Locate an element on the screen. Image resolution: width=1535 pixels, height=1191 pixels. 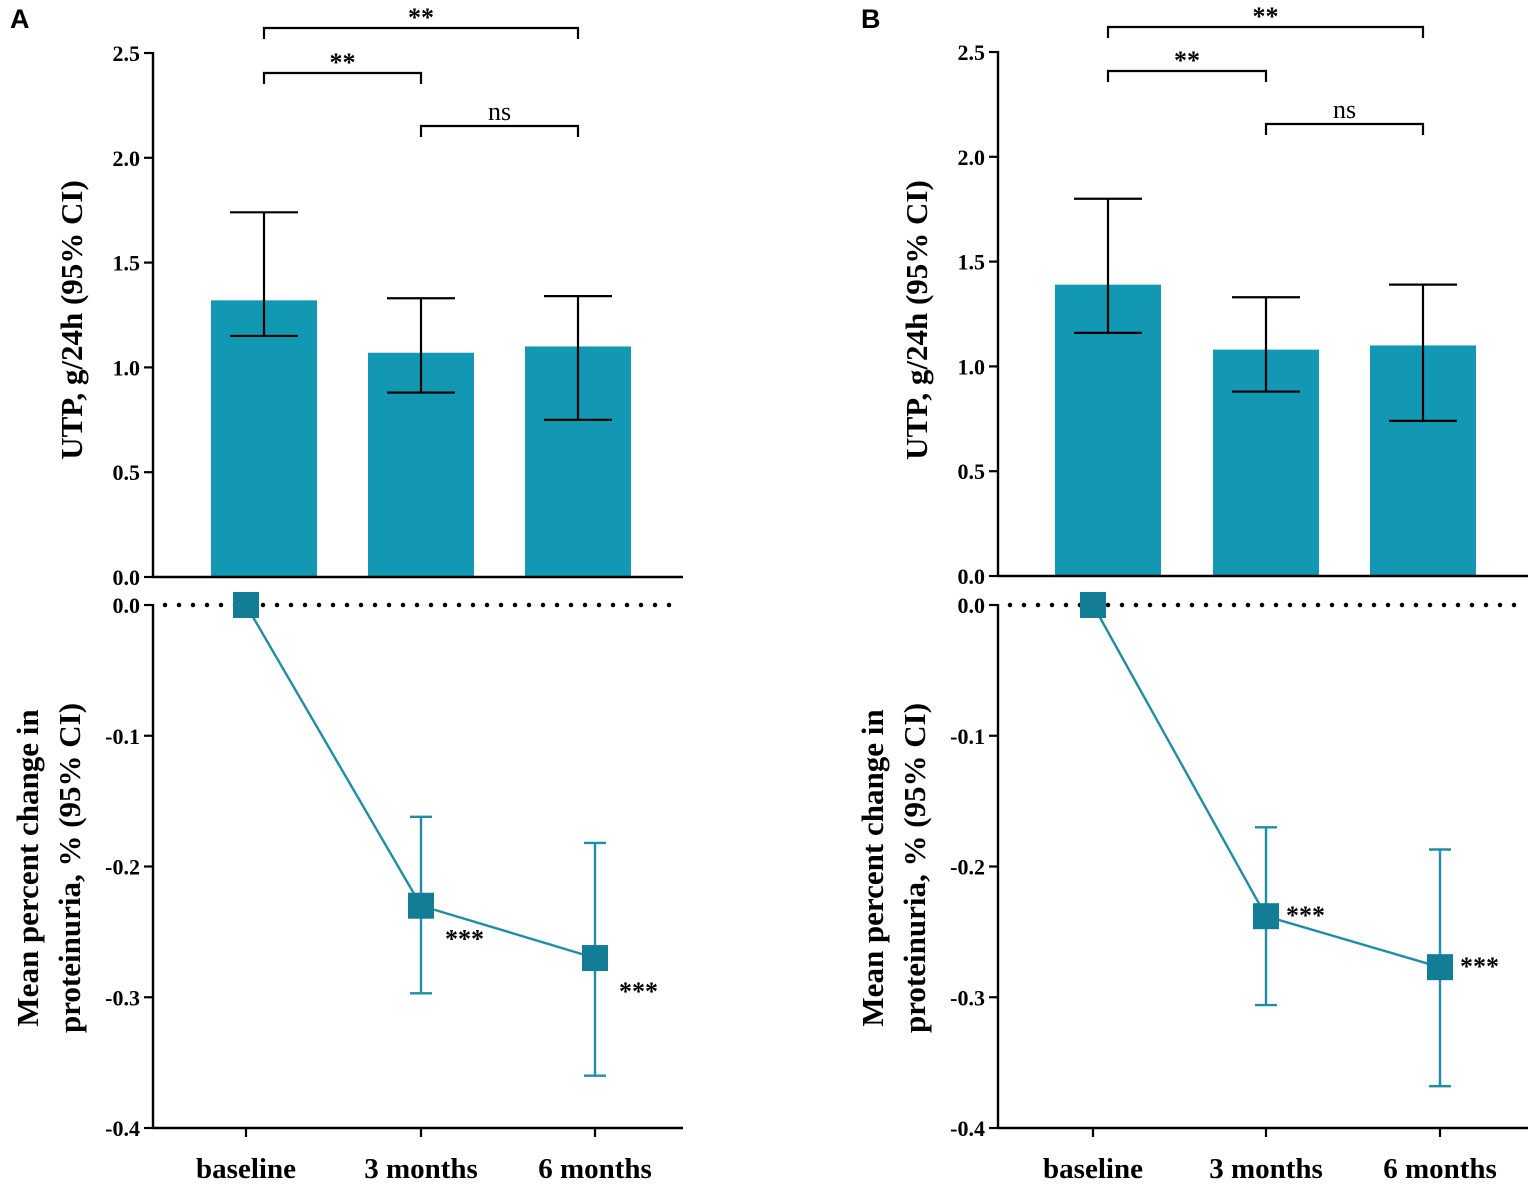
bar-baseline is located at coordinates (264, 438).